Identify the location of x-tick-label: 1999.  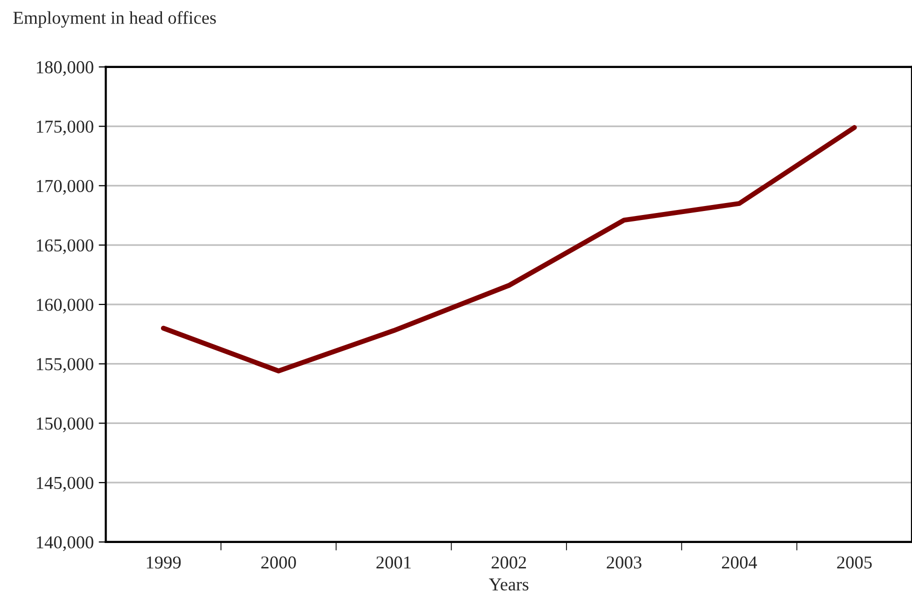
(163, 562).